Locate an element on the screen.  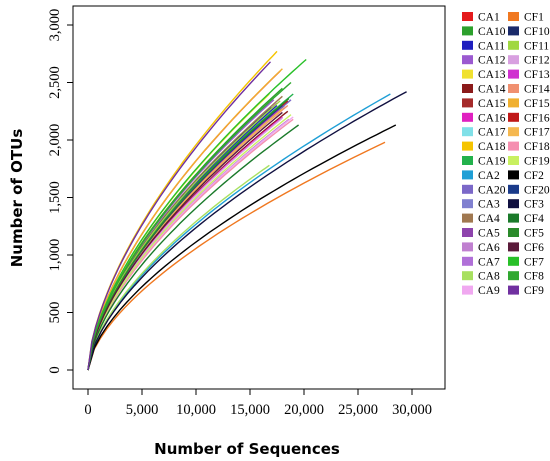
legend-label: CF14 is located at coordinates (537, 90).